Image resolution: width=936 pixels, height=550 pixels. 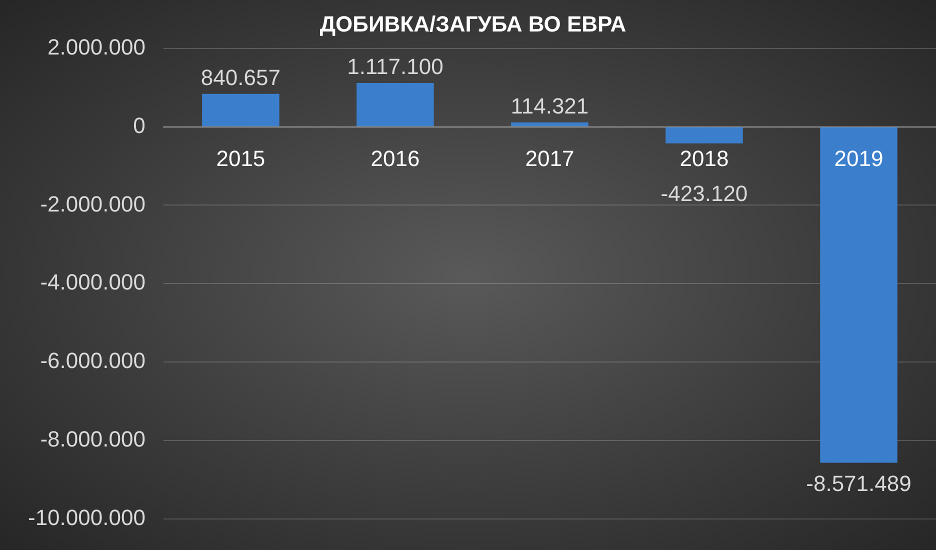 I want to click on y-tick-label: -2.000.000, so click(x=93, y=203).